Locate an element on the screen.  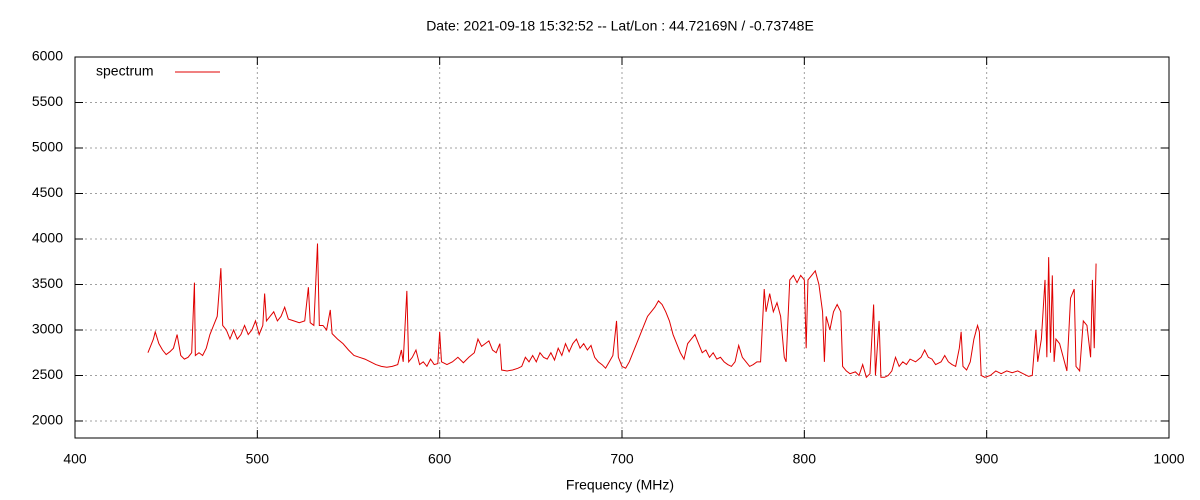
y-tick-label: 3500 is located at coordinates (47, 283).